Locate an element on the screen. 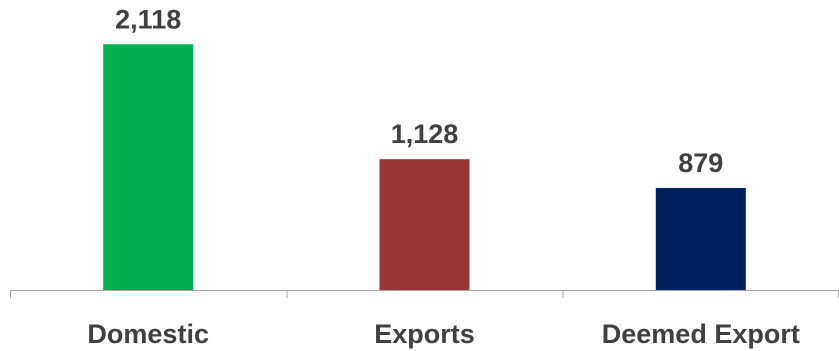 The height and width of the screenshot is (351, 839). data-label: 2,118 is located at coordinates (148, 19).